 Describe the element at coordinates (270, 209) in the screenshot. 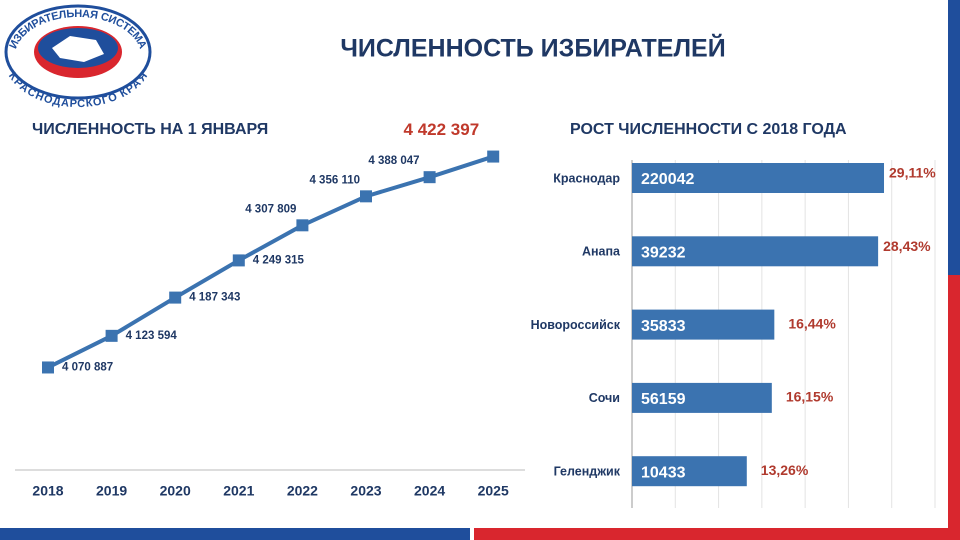

I see `data-label: 4 307 809` at that location.